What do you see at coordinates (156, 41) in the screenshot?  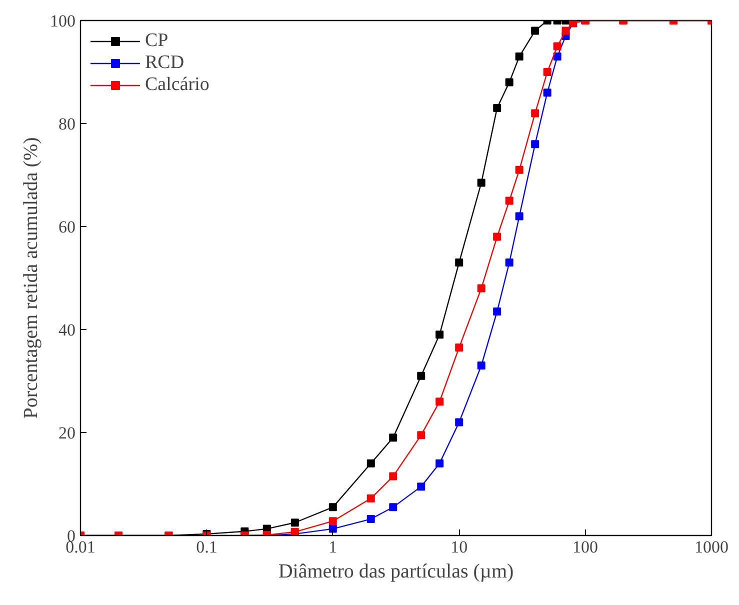 I see `legend-label: CP` at bounding box center [156, 41].